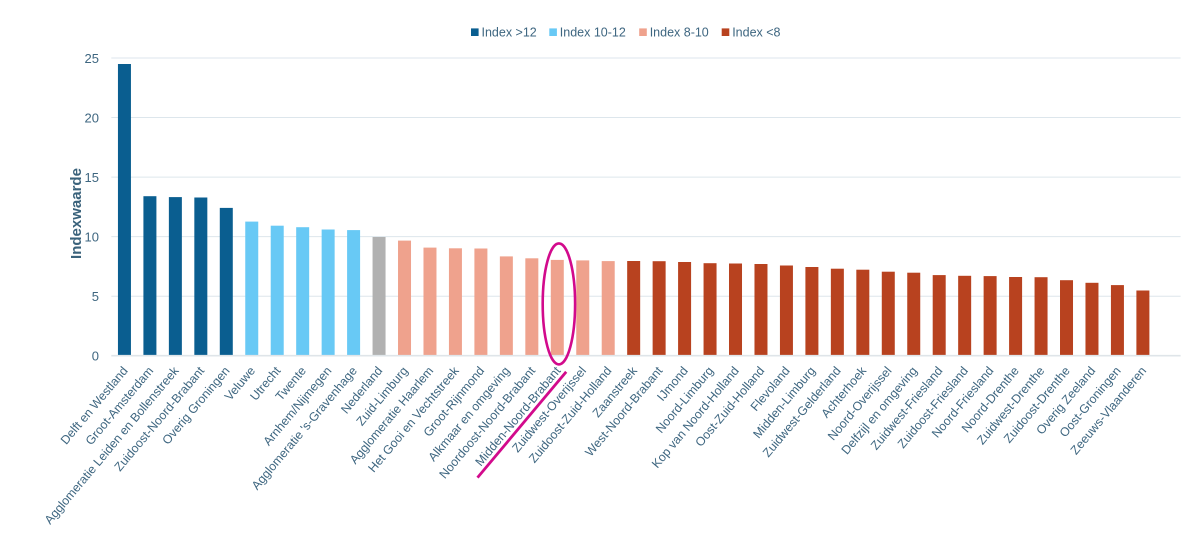 This screenshot has height=554, width=1203. I want to click on svg-text: Index 10-12, so click(593, 33).